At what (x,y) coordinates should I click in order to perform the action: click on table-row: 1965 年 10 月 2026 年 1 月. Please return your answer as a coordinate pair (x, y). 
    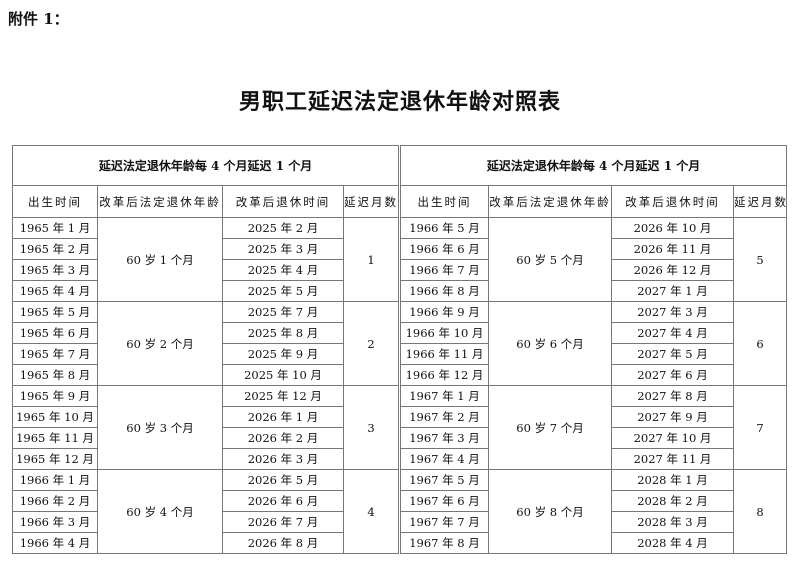
    Looking at the image, I should click on (205, 417).